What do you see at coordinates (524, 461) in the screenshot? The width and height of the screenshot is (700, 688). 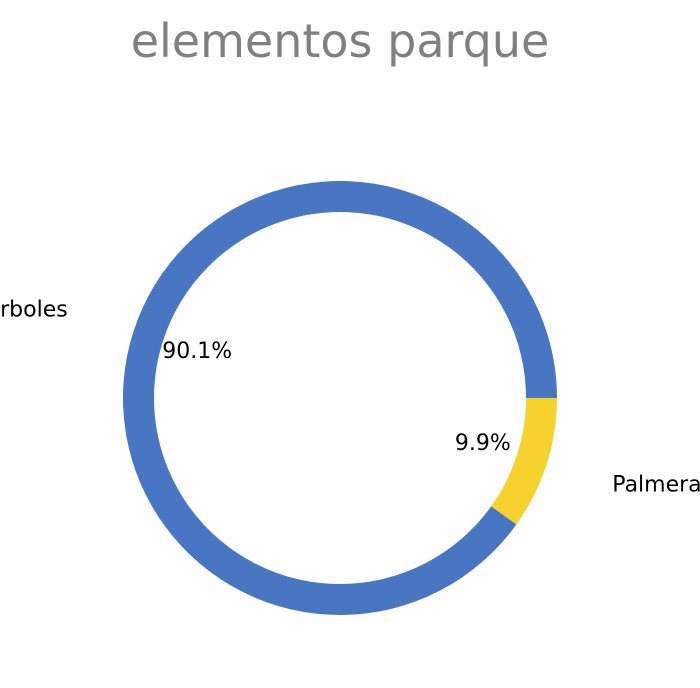 I see `slice-palmeras` at bounding box center [524, 461].